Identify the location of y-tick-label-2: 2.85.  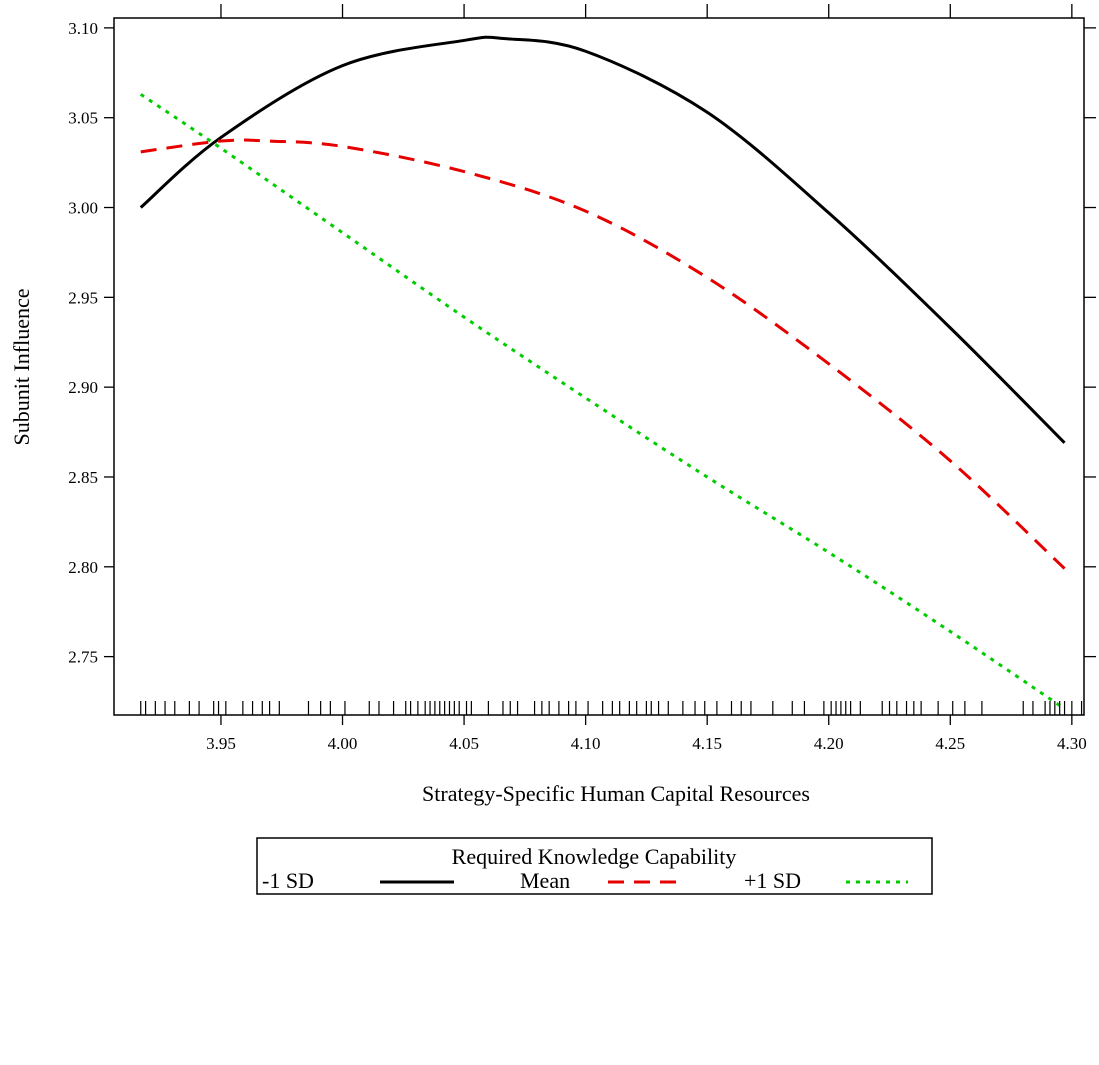
(83, 477).